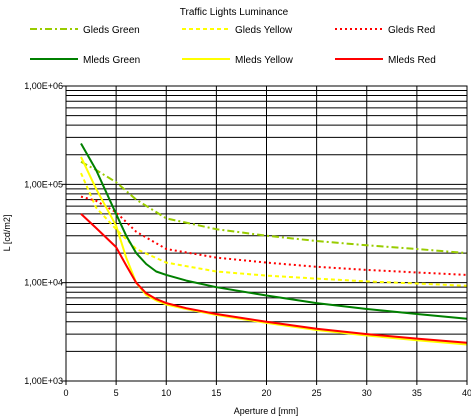 The height and width of the screenshot is (419, 471). What do you see at coordinates (266, 393) in the screenshot?
I see `x-tick-label: 20` at bounding box center [266, 393].